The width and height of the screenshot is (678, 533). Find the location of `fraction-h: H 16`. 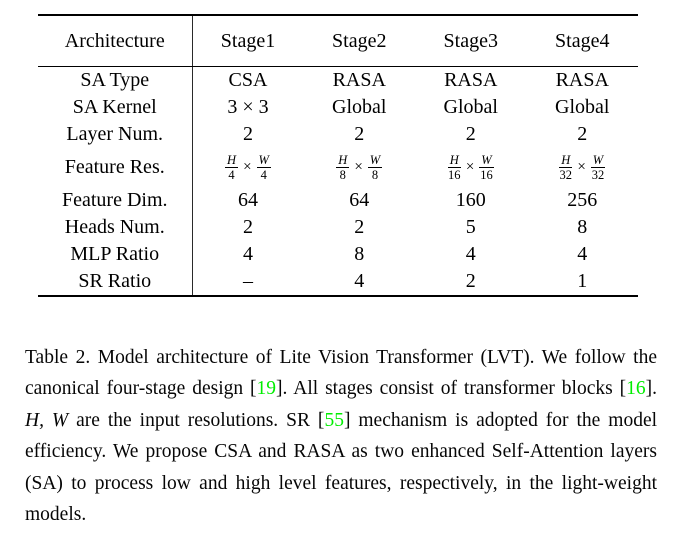

fraction-h: H 16 is located at coordinates (454, 167).